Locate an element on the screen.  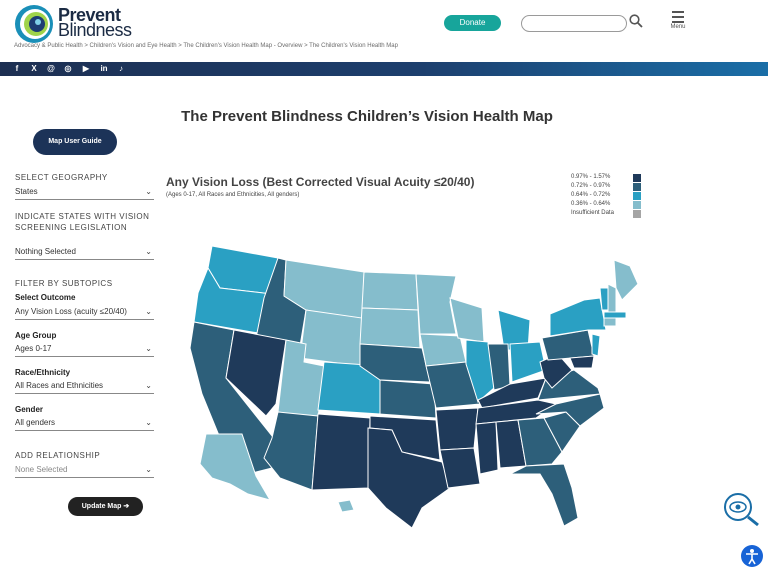
state-nevada is located at coordinates (256, 373).